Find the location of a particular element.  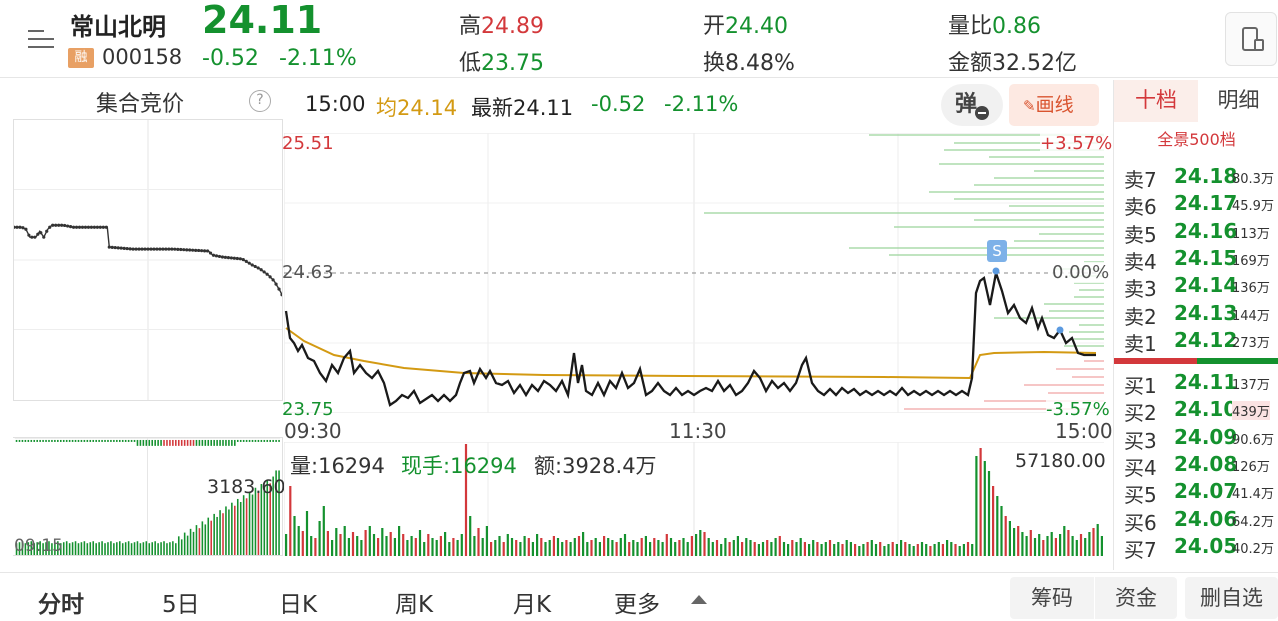

tab-5day: 5日 is located at coordinates (181, 605).